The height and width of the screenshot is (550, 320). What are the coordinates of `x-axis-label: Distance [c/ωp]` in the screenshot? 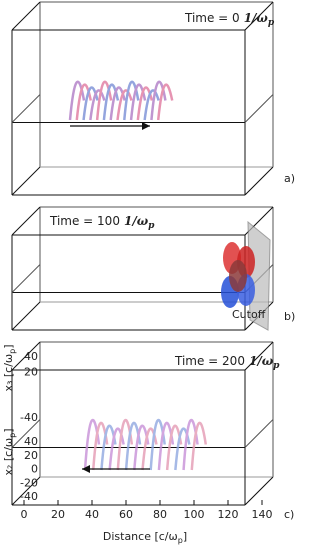 It's located at (145, 537).